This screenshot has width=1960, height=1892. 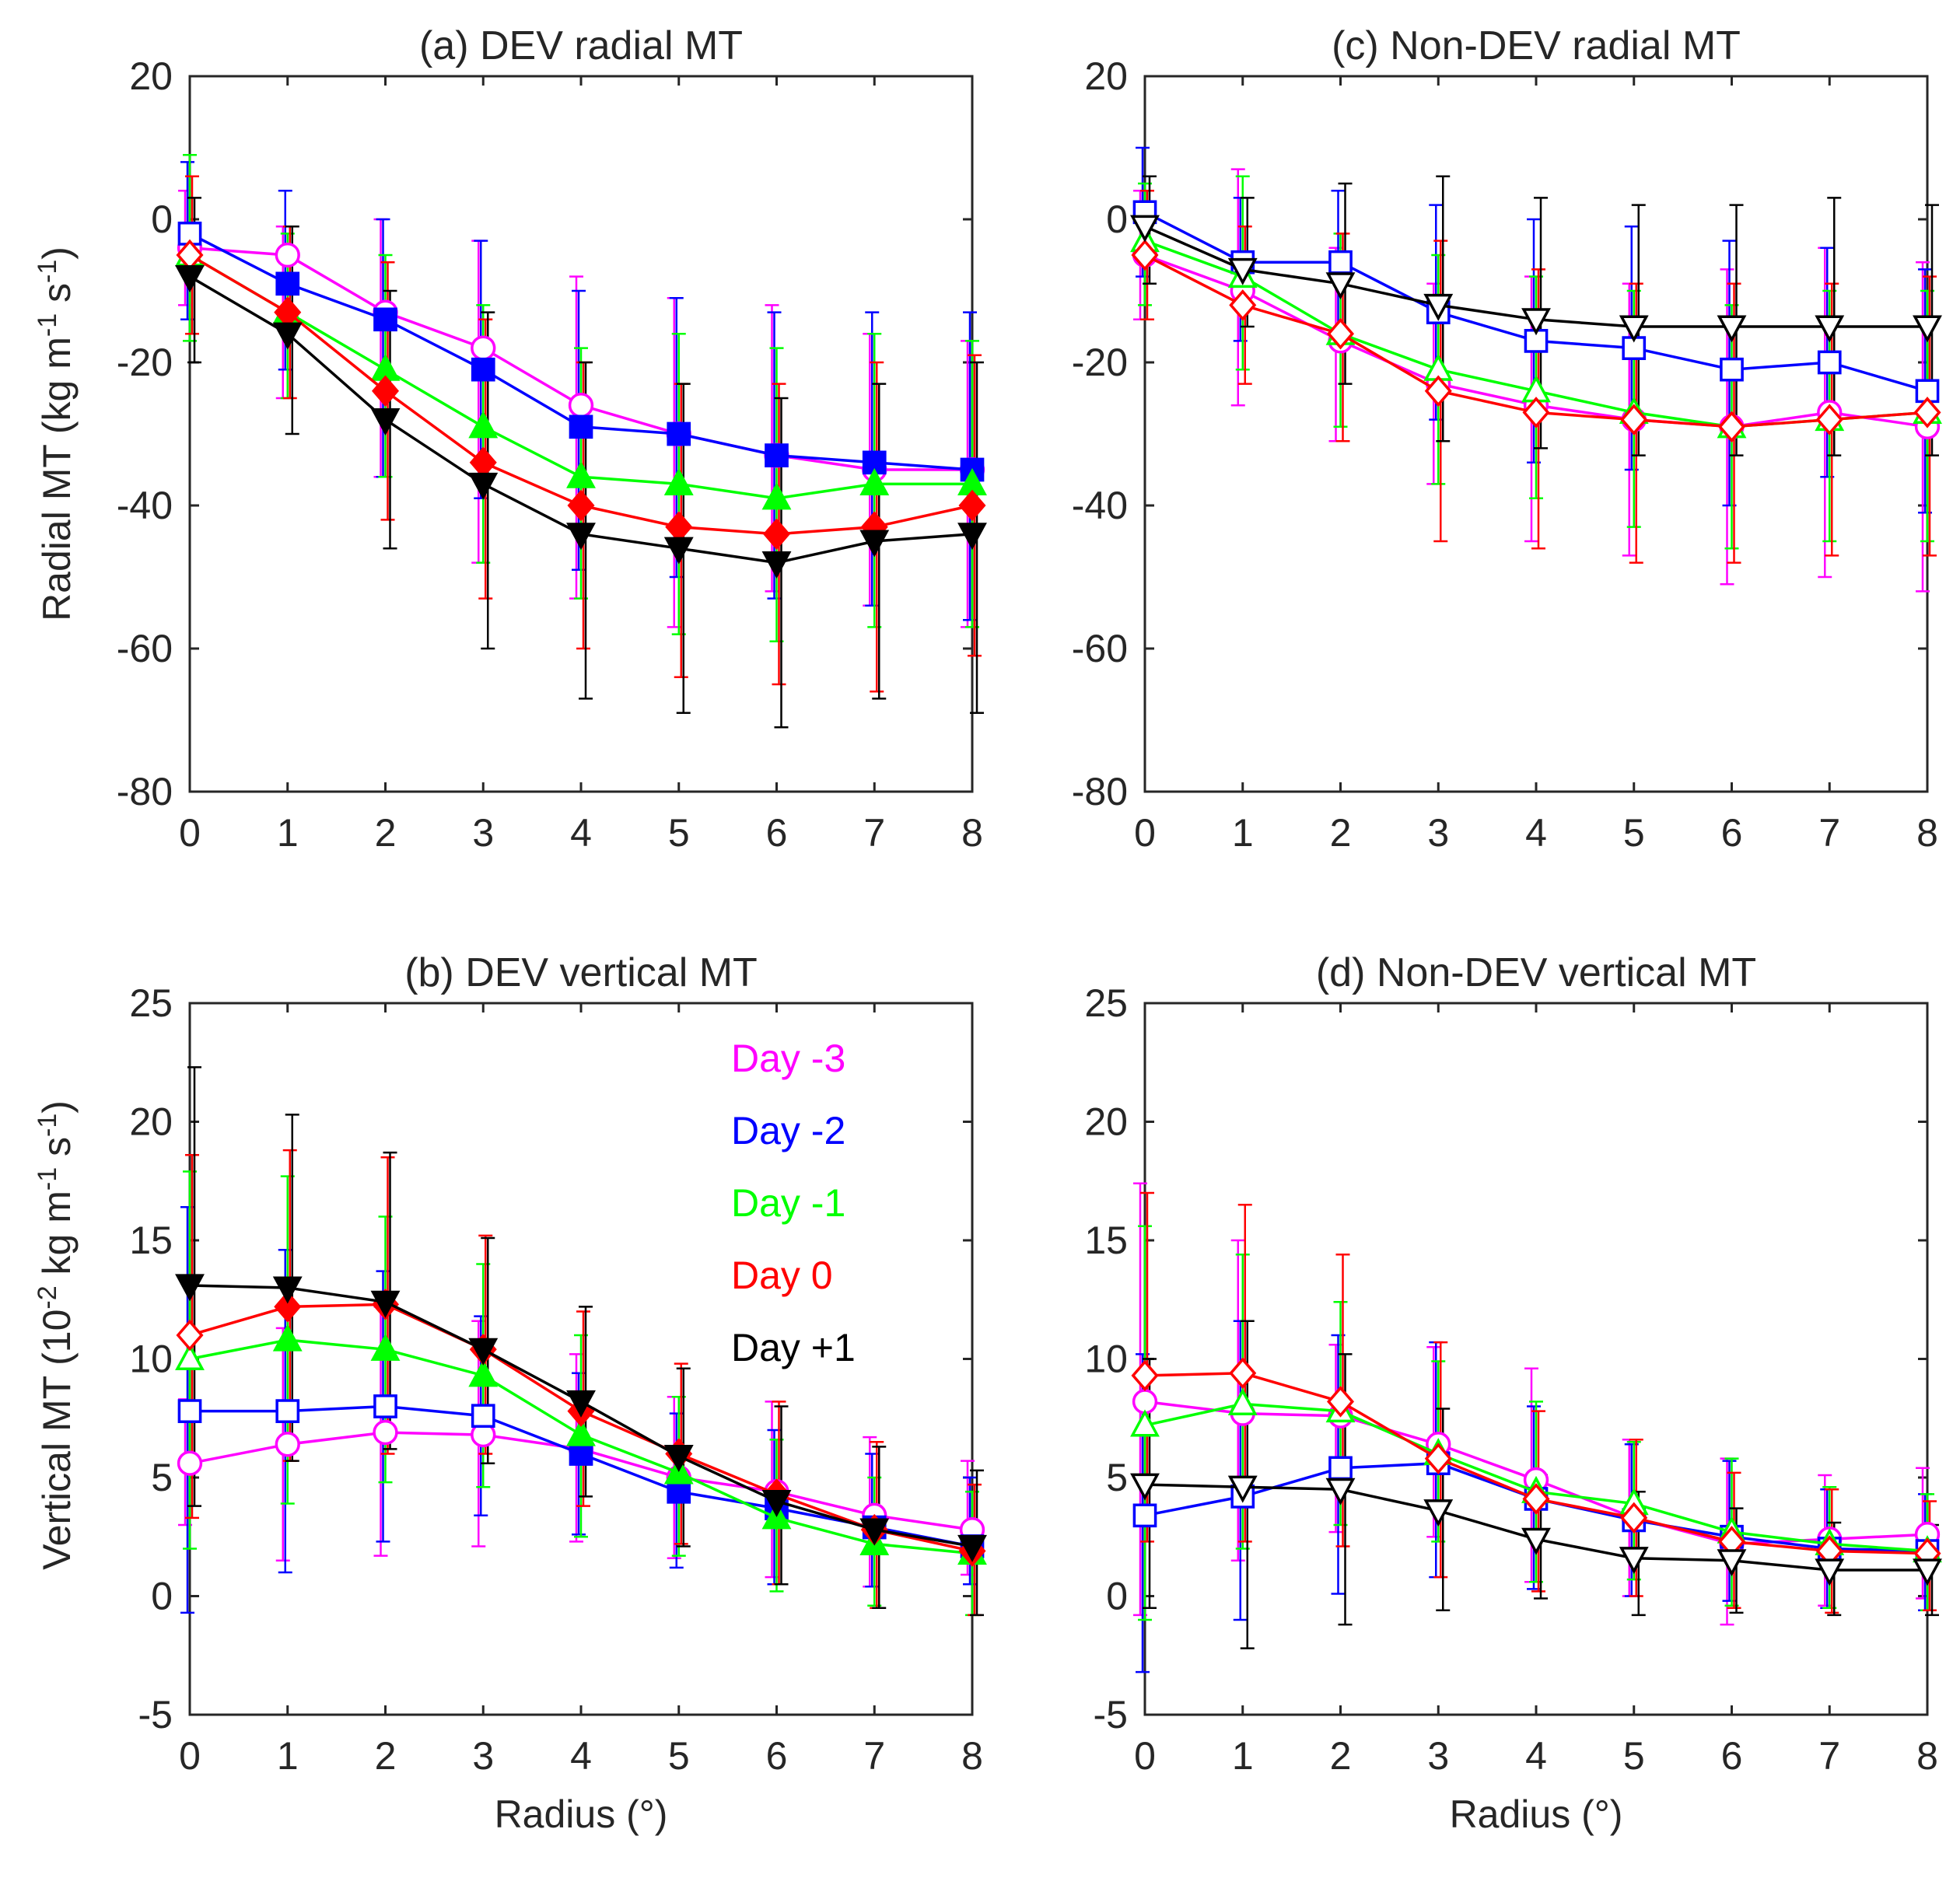 I want to click on ylabel-radial: Radial MT (kg m-1 s-1), so click(x=56, y=434).